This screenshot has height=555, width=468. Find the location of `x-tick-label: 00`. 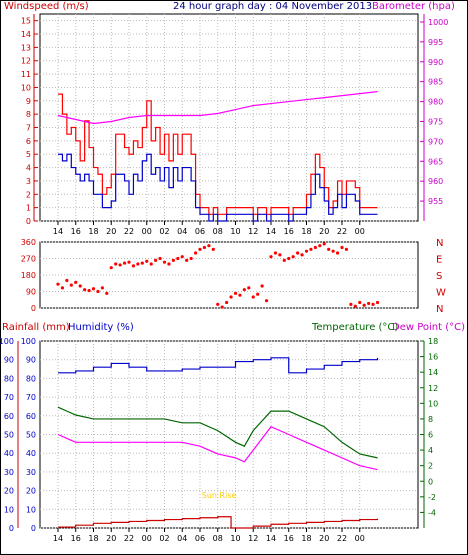

x-tick-label: 00 is located at coordinates (360, 538).